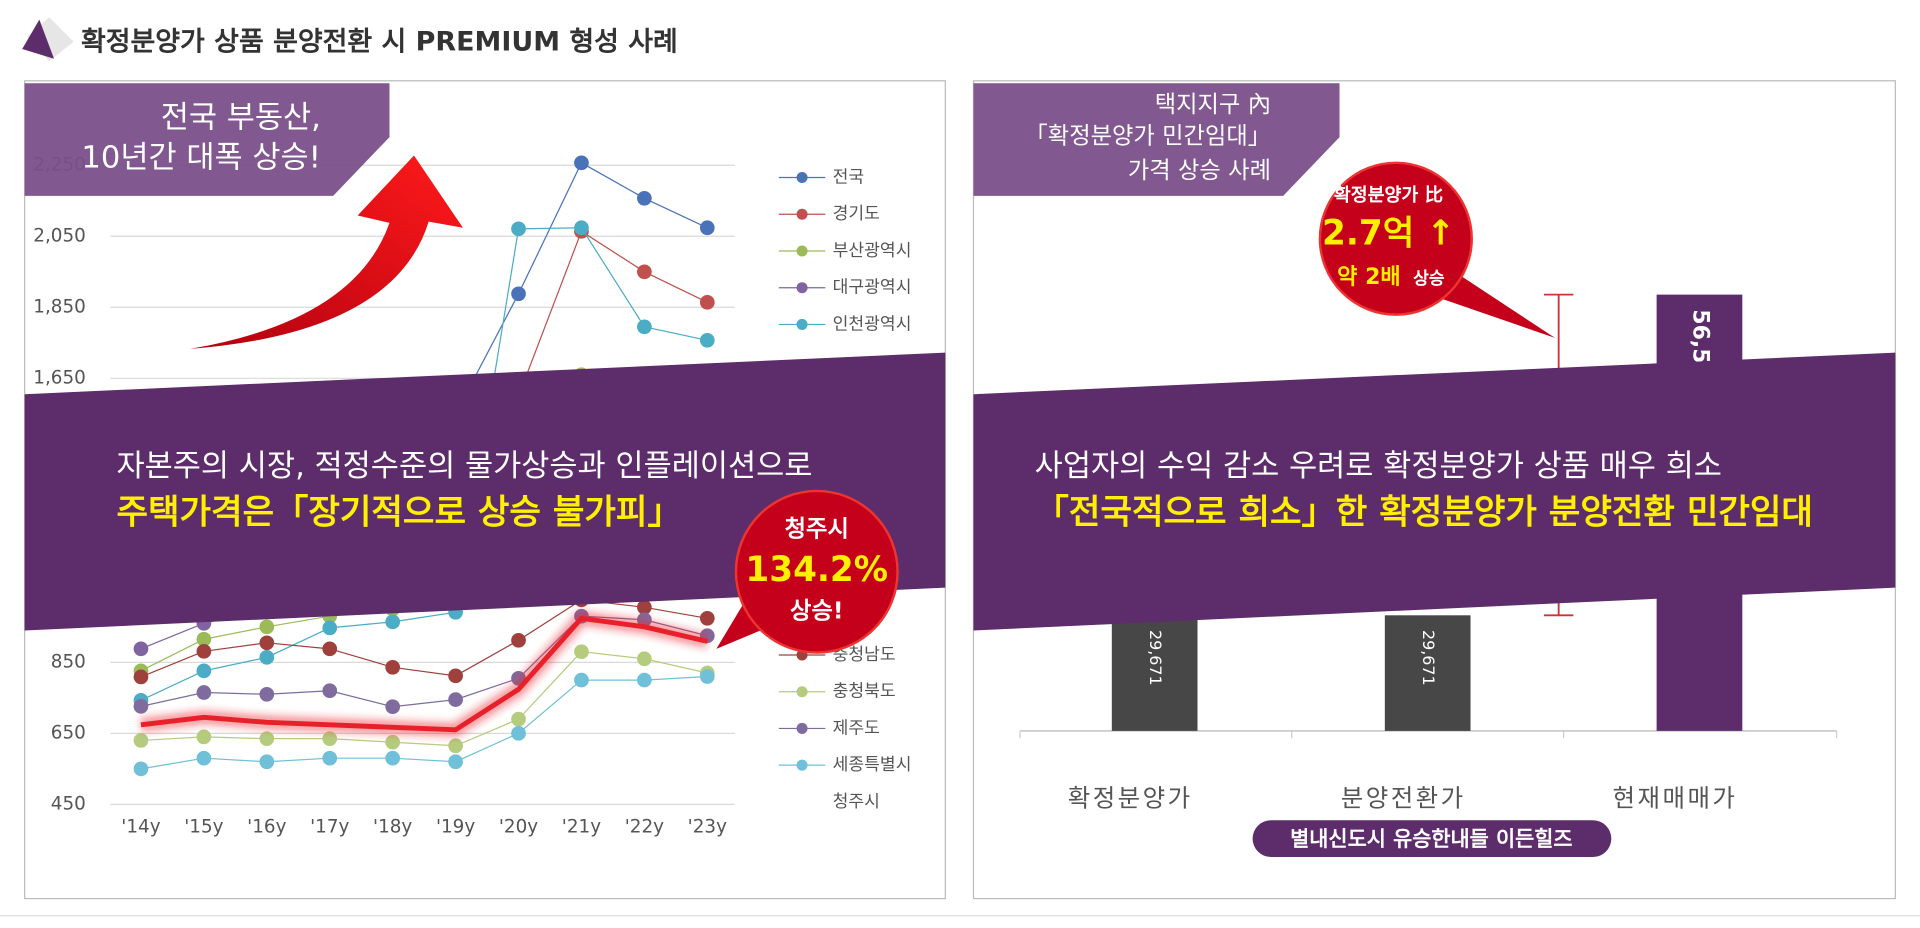 The width and height of the screenshot is (1920, 928). Describe the element at coordinates (1675, 797) in the screenshot. I see `x-tick-label: 현재매매가` at that location.